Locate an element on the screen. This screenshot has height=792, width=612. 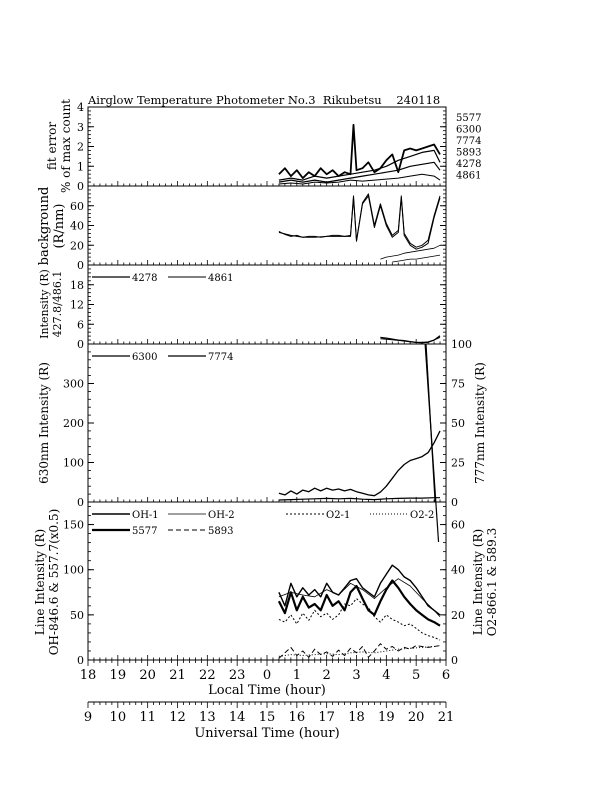
legend-label-5893: 5893 is located at coordinates (220, 531).